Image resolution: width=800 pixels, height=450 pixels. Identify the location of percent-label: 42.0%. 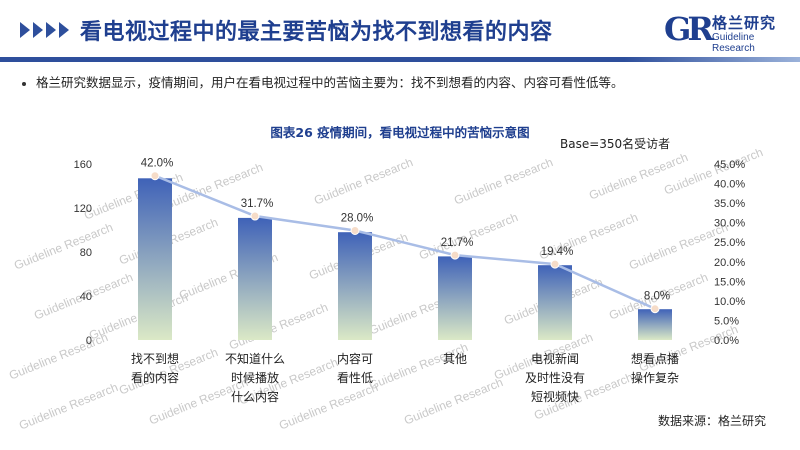
(157, 164).